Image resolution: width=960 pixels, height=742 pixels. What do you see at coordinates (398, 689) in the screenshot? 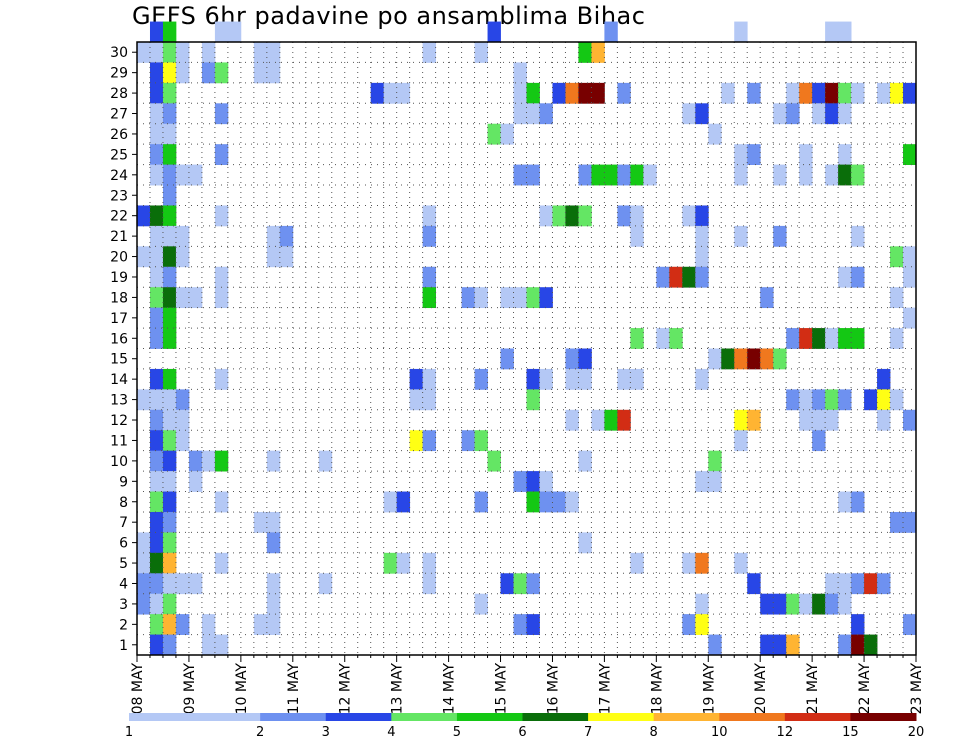
I see `x-tick-label: 13 MAY` at bounding box center [398, 689].